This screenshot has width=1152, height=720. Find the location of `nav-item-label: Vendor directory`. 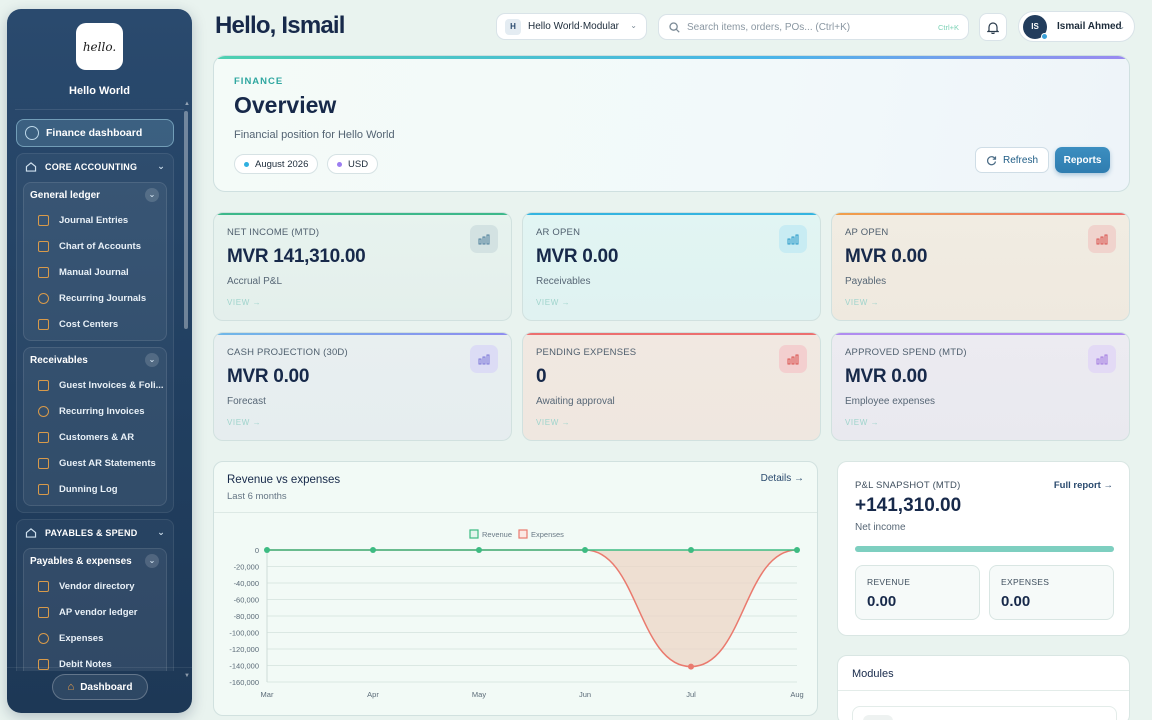

nav-item-label: Vendor directory is located at coordinates (97, 586).